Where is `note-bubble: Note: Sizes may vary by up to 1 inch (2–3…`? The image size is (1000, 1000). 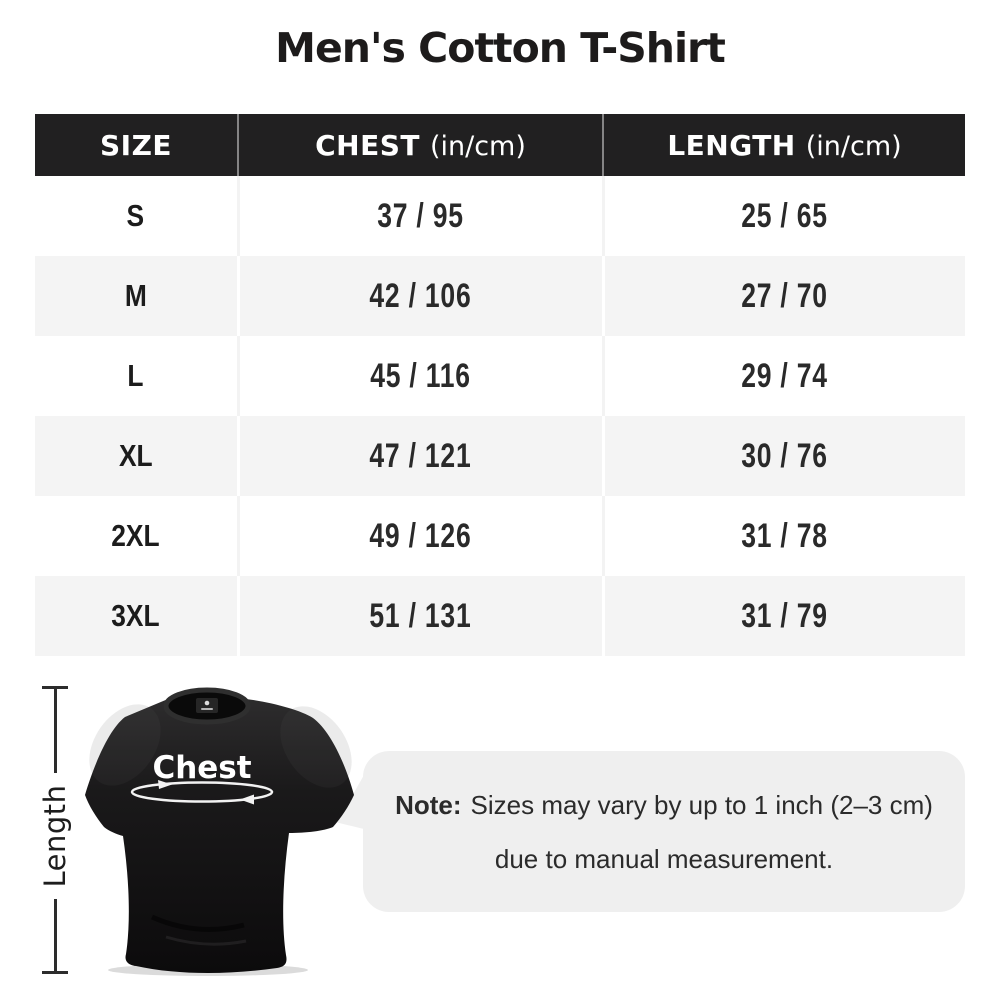
note-bubble: Note: Sizes may vary by up to 1 inch (2–3… is located at coordinates (651, 831).